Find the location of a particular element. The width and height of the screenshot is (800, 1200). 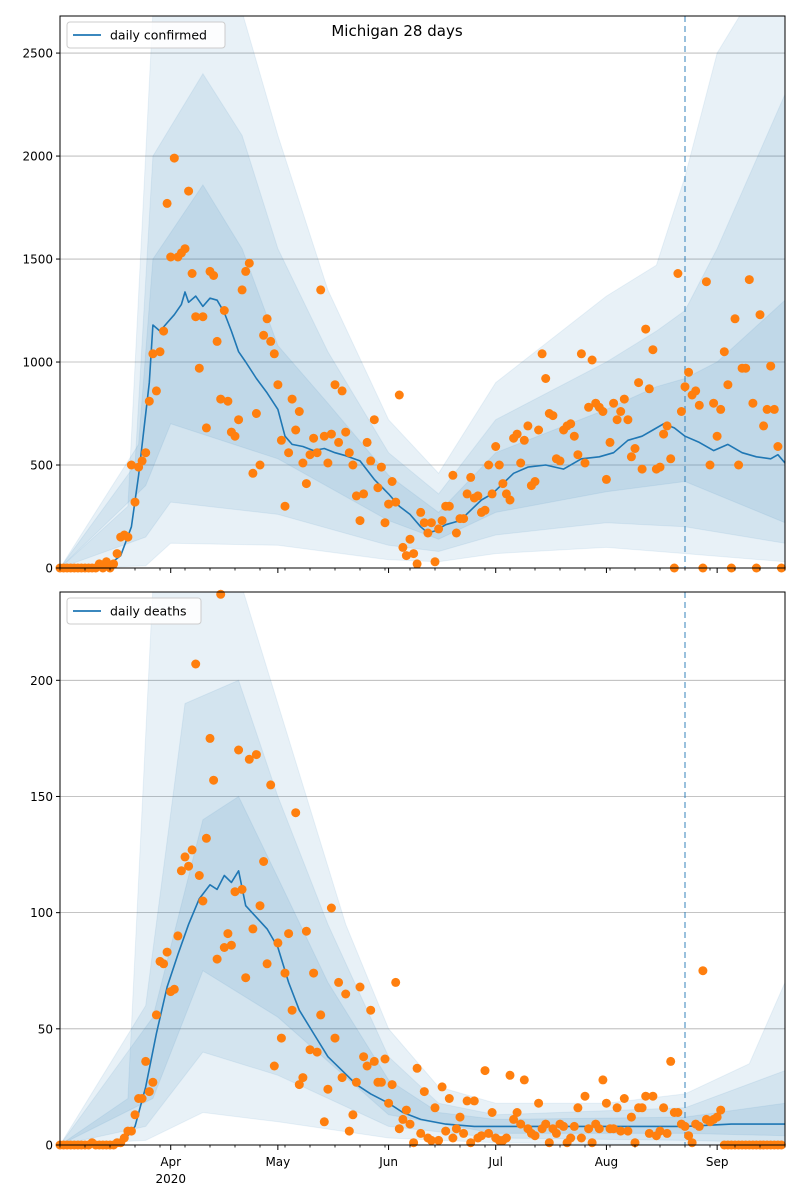

y-tick-label: 50 is located at coordinates (45, 1029).